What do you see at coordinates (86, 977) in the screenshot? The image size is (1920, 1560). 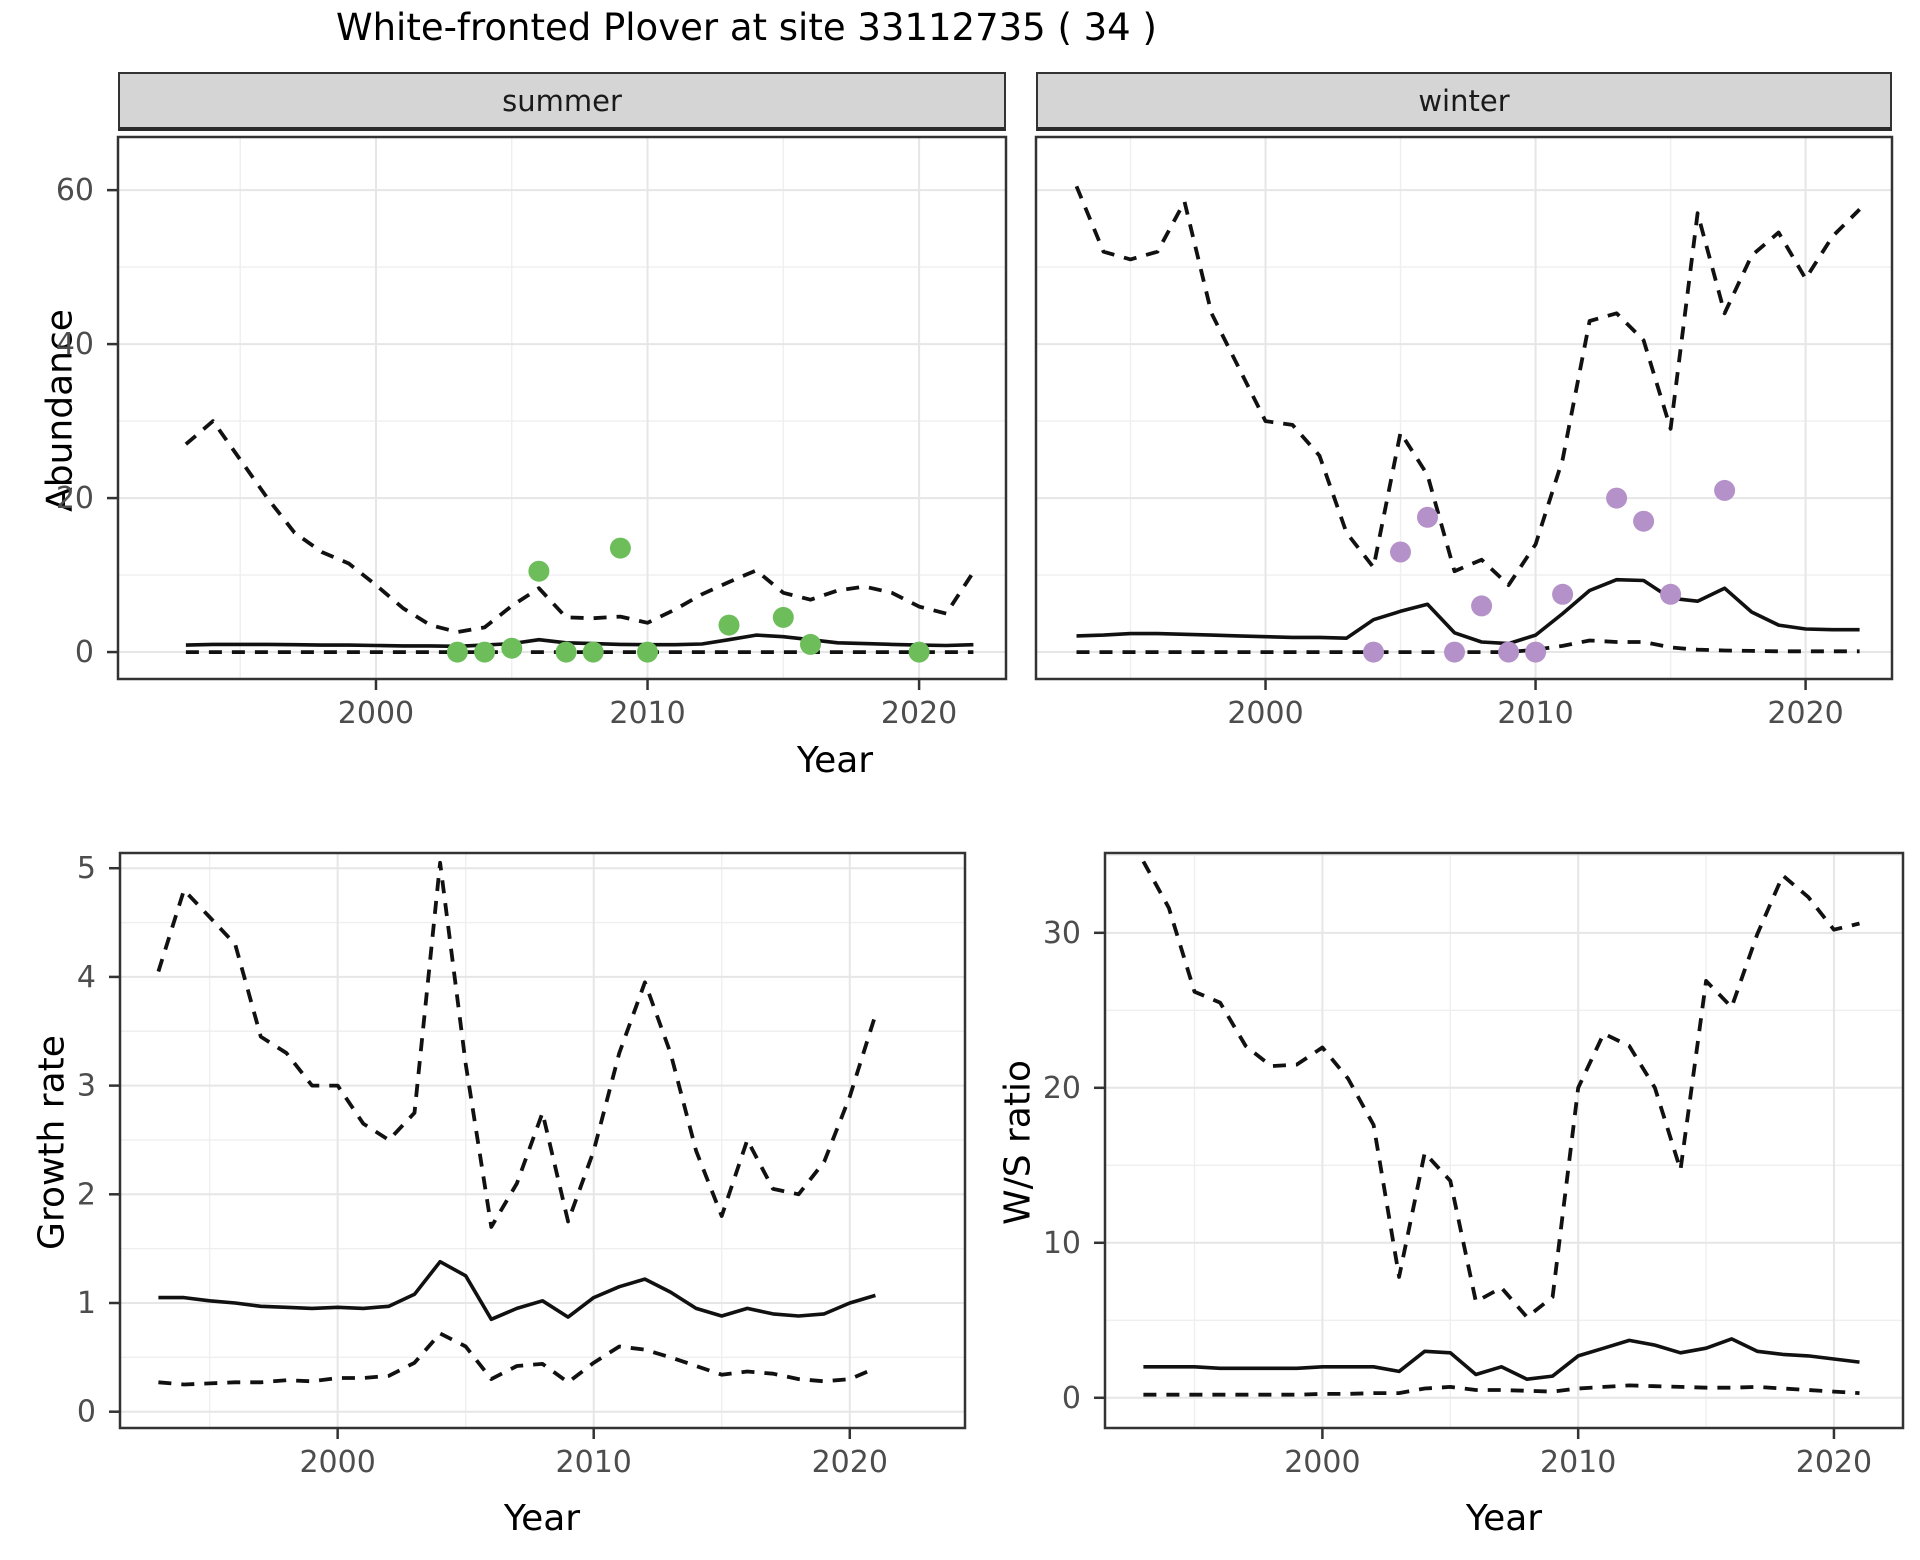 I see `y-tick-label: 4` at bounding box center [86, 977].